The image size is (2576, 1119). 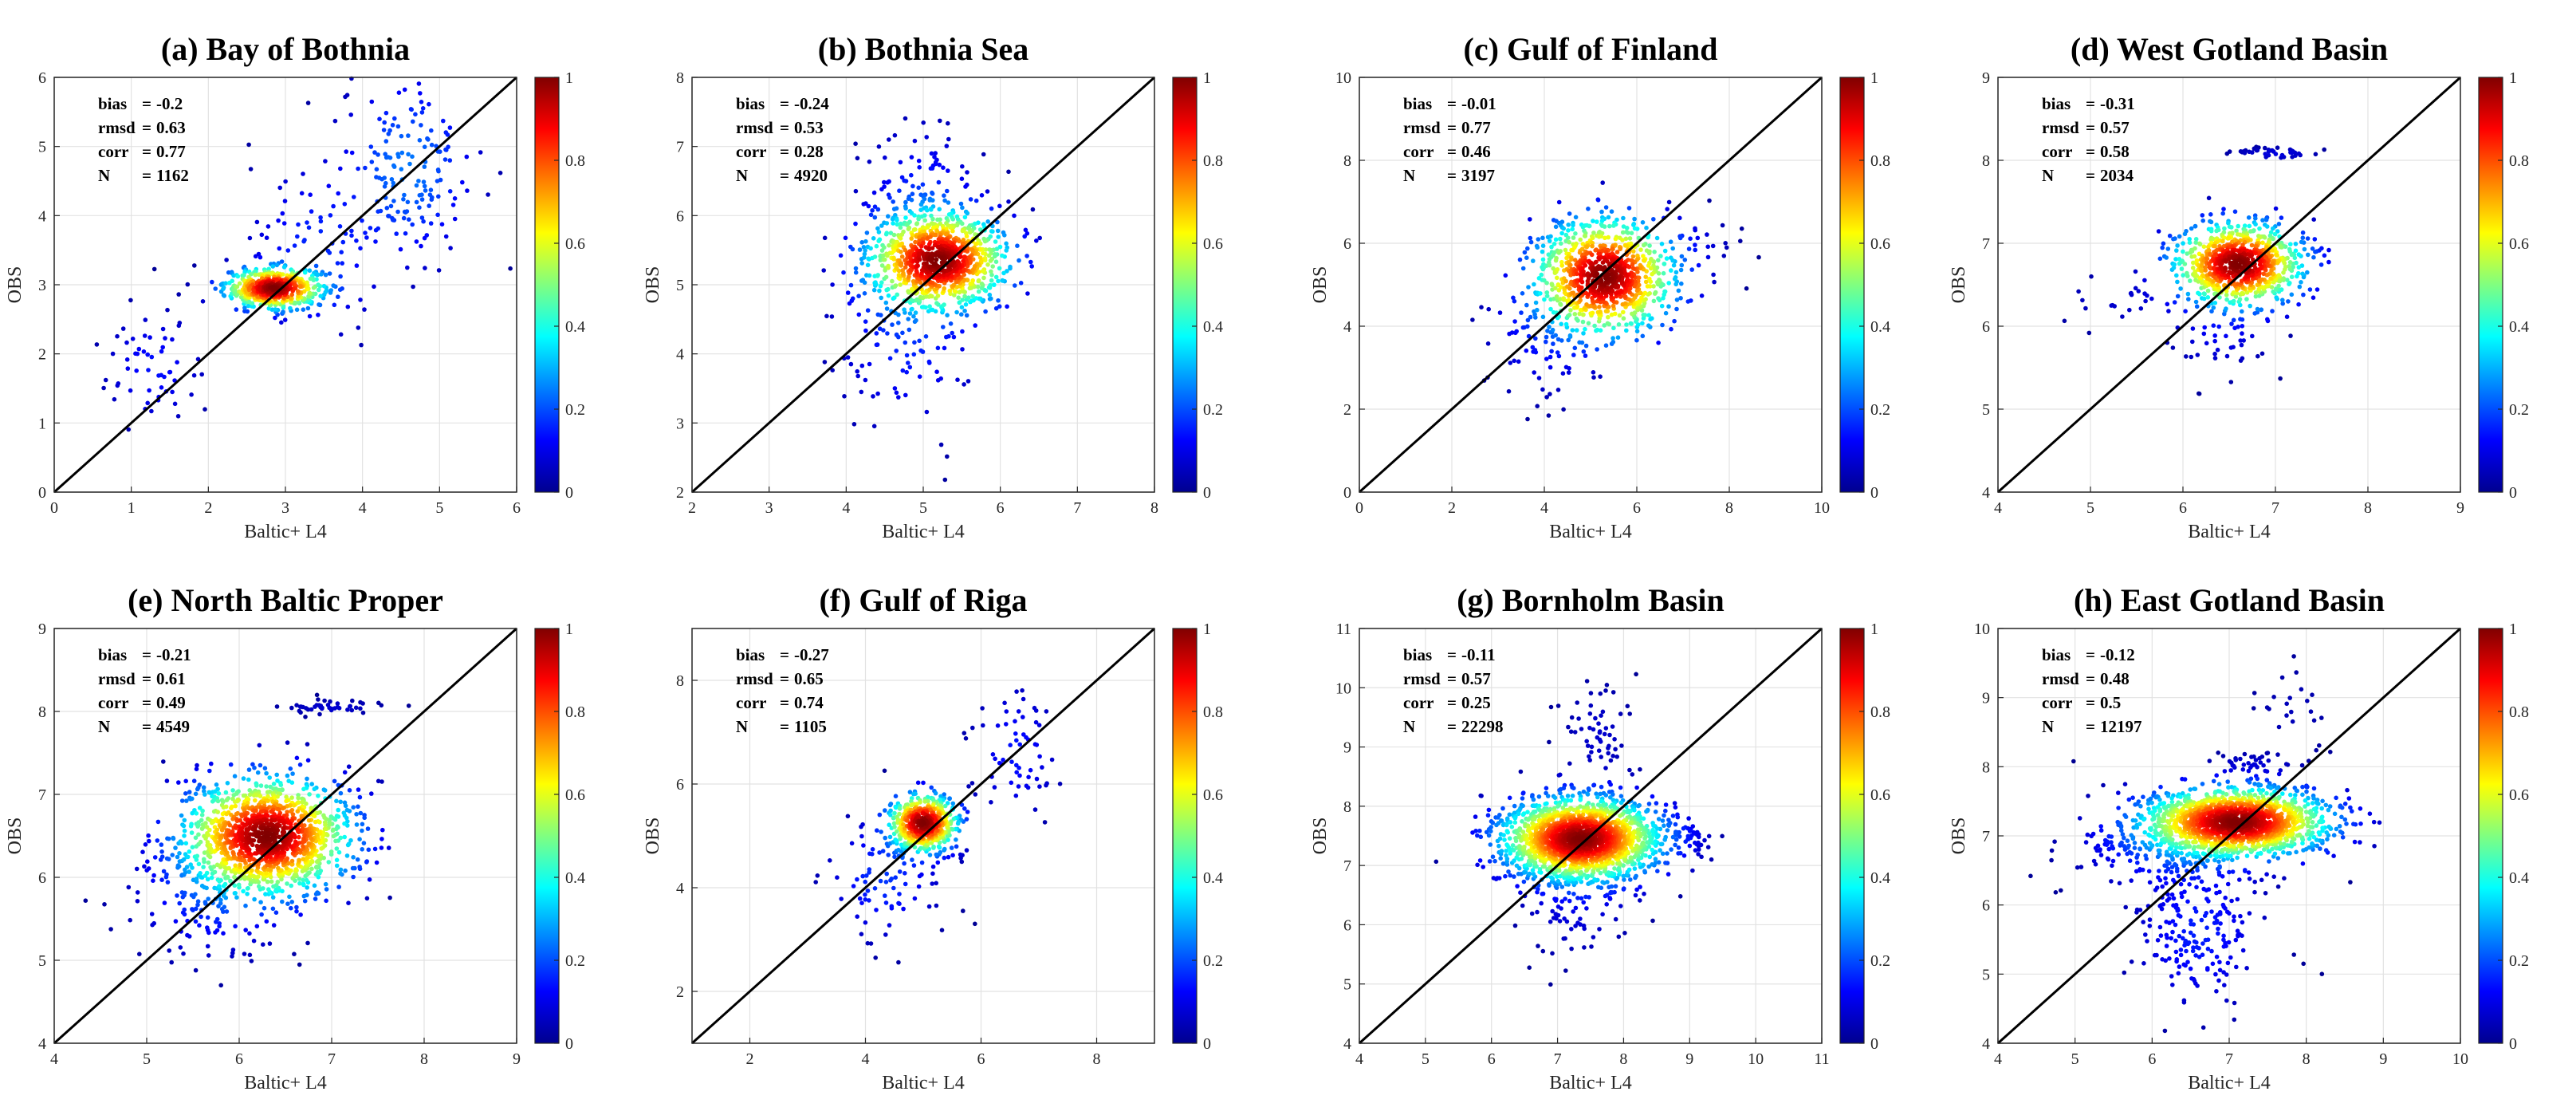 I want to click on colorbar-tick-label: 0, so click(x=1874, y=493).